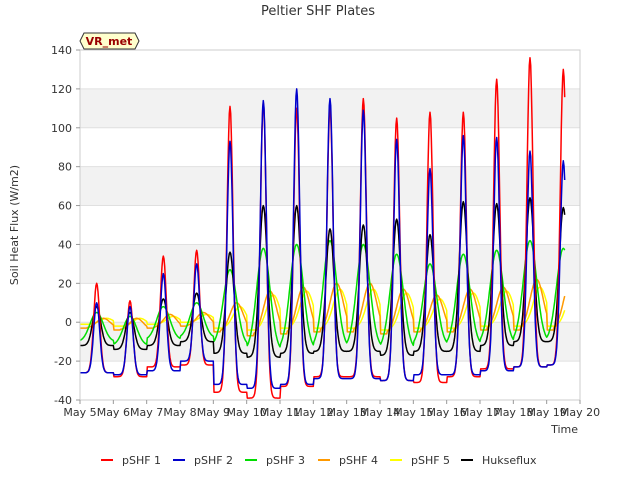 This screenshot has width=640, height=484. What do you see at coordinates (141, 460) in the screenshot?
I see `legend-label: pSHF 1` at bounding box center [141, 460].